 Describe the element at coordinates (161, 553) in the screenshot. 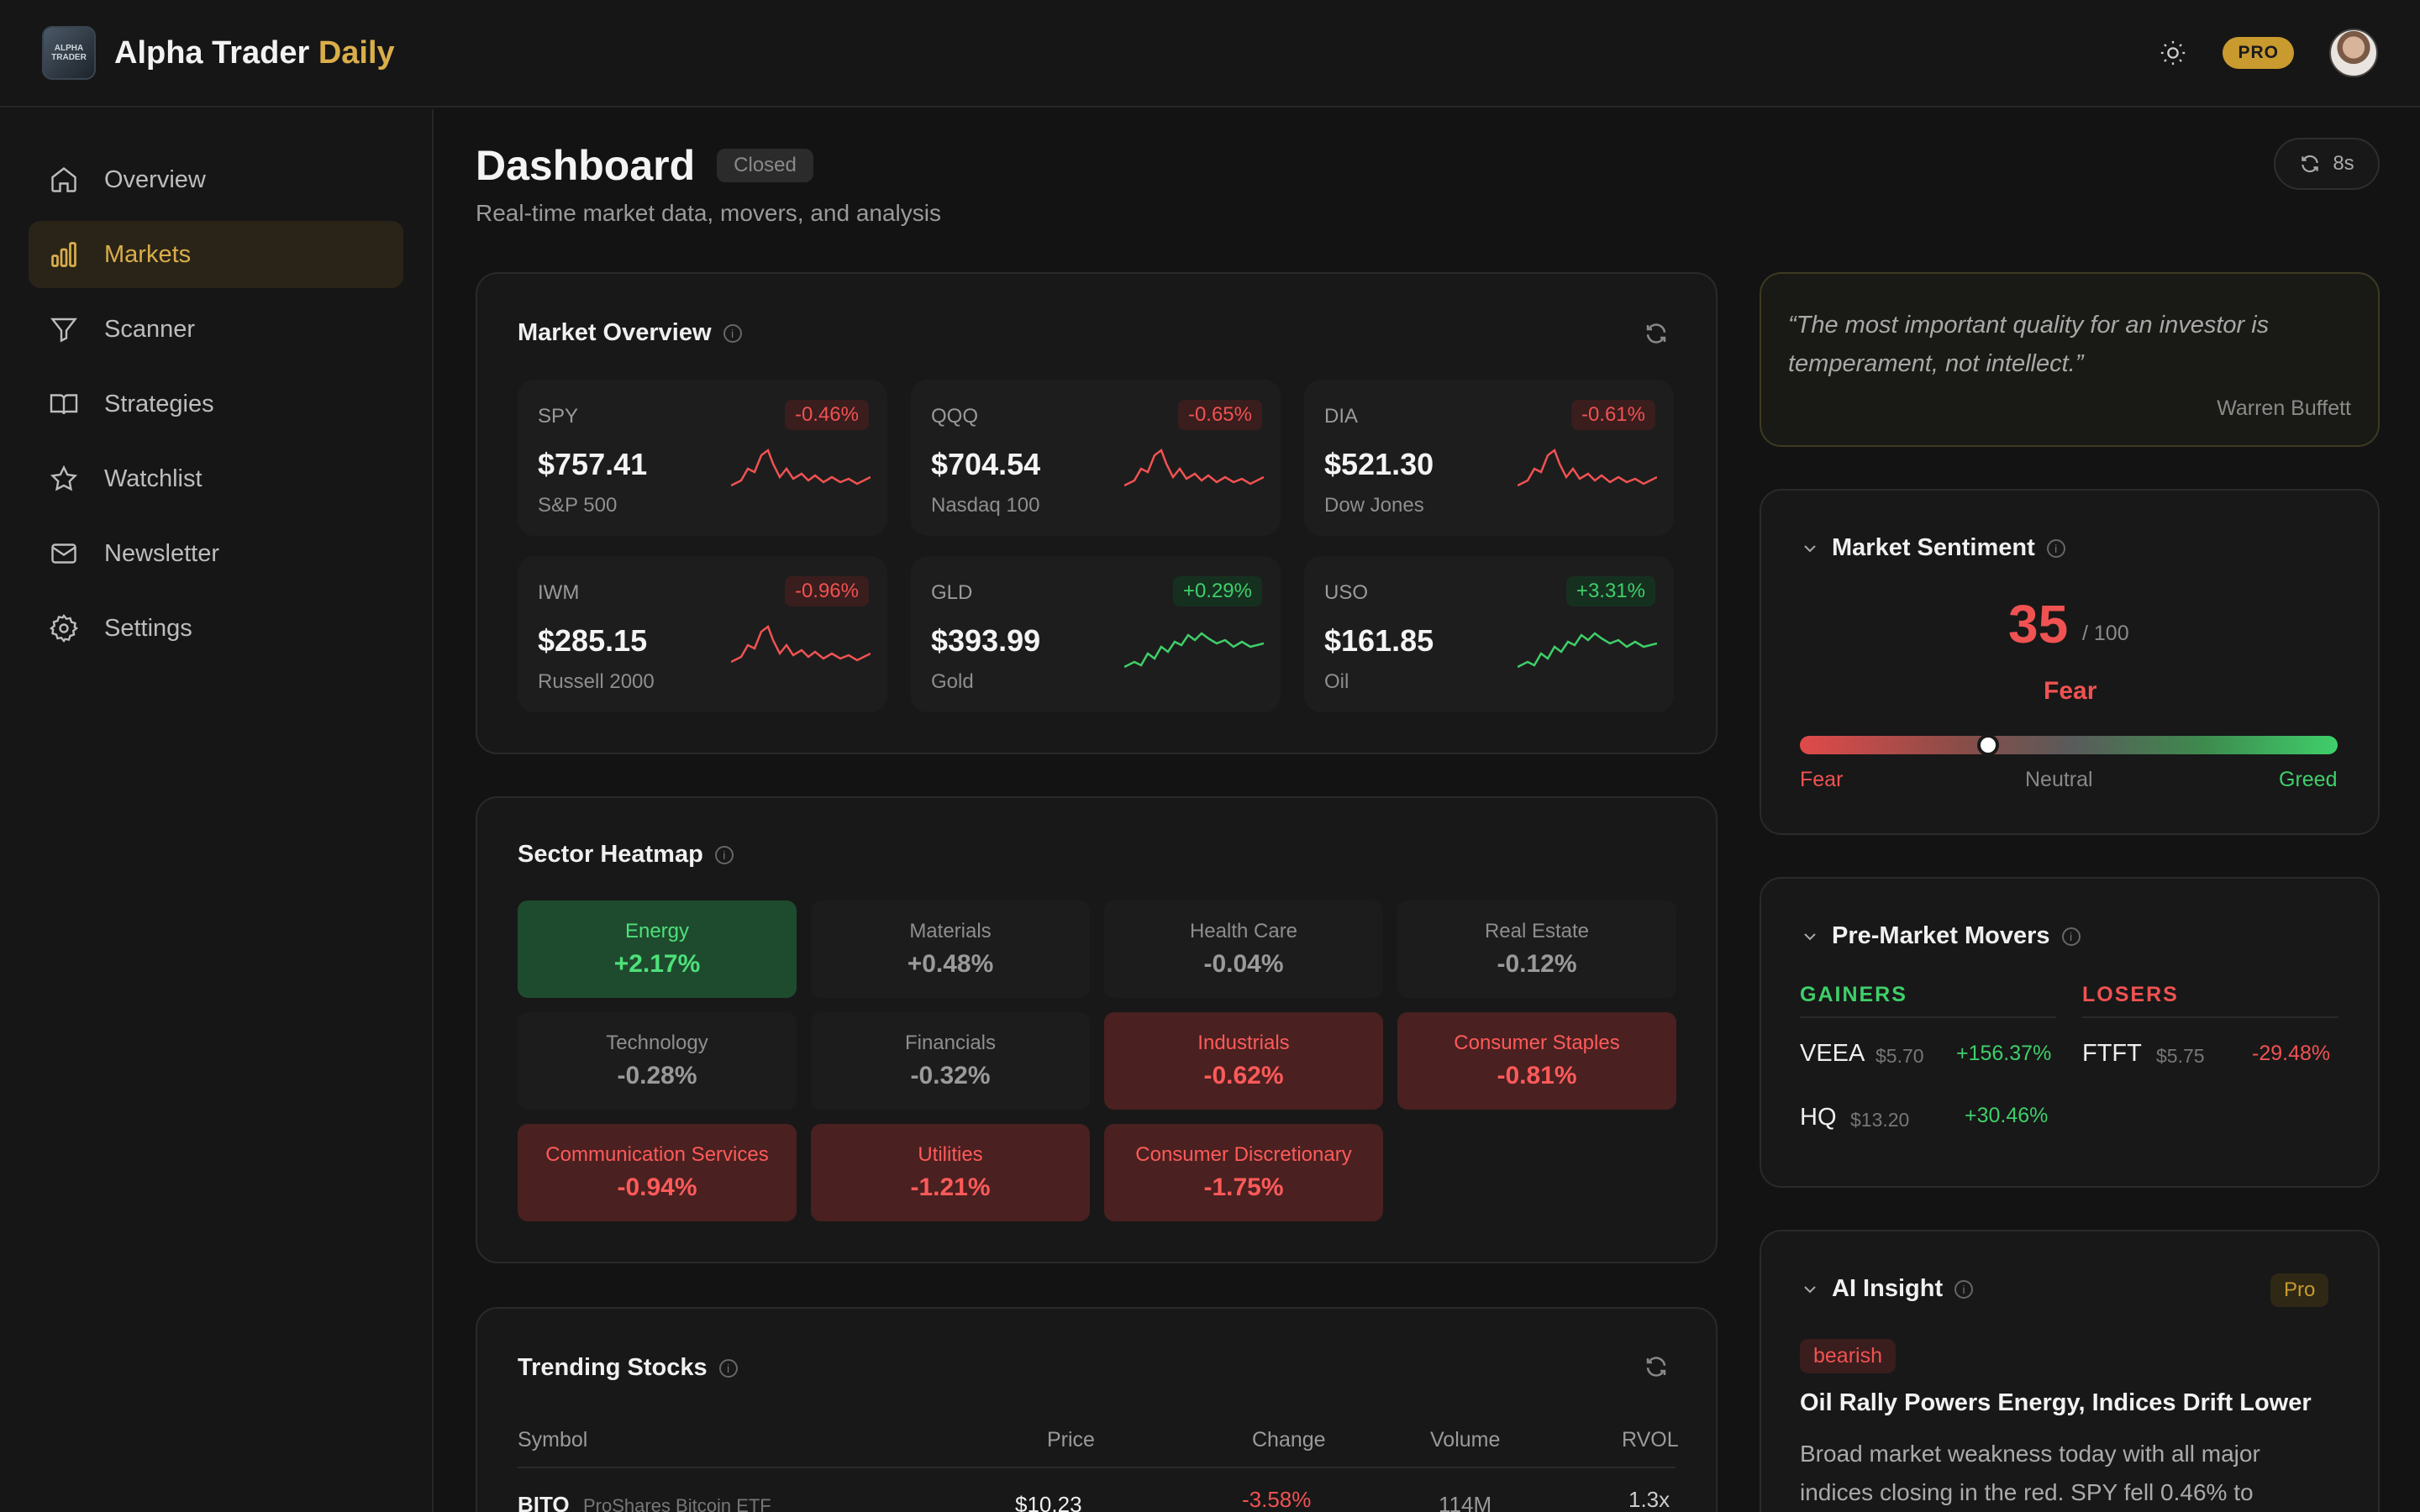

I see `sidebar-item-label: Newsletter` at that location.